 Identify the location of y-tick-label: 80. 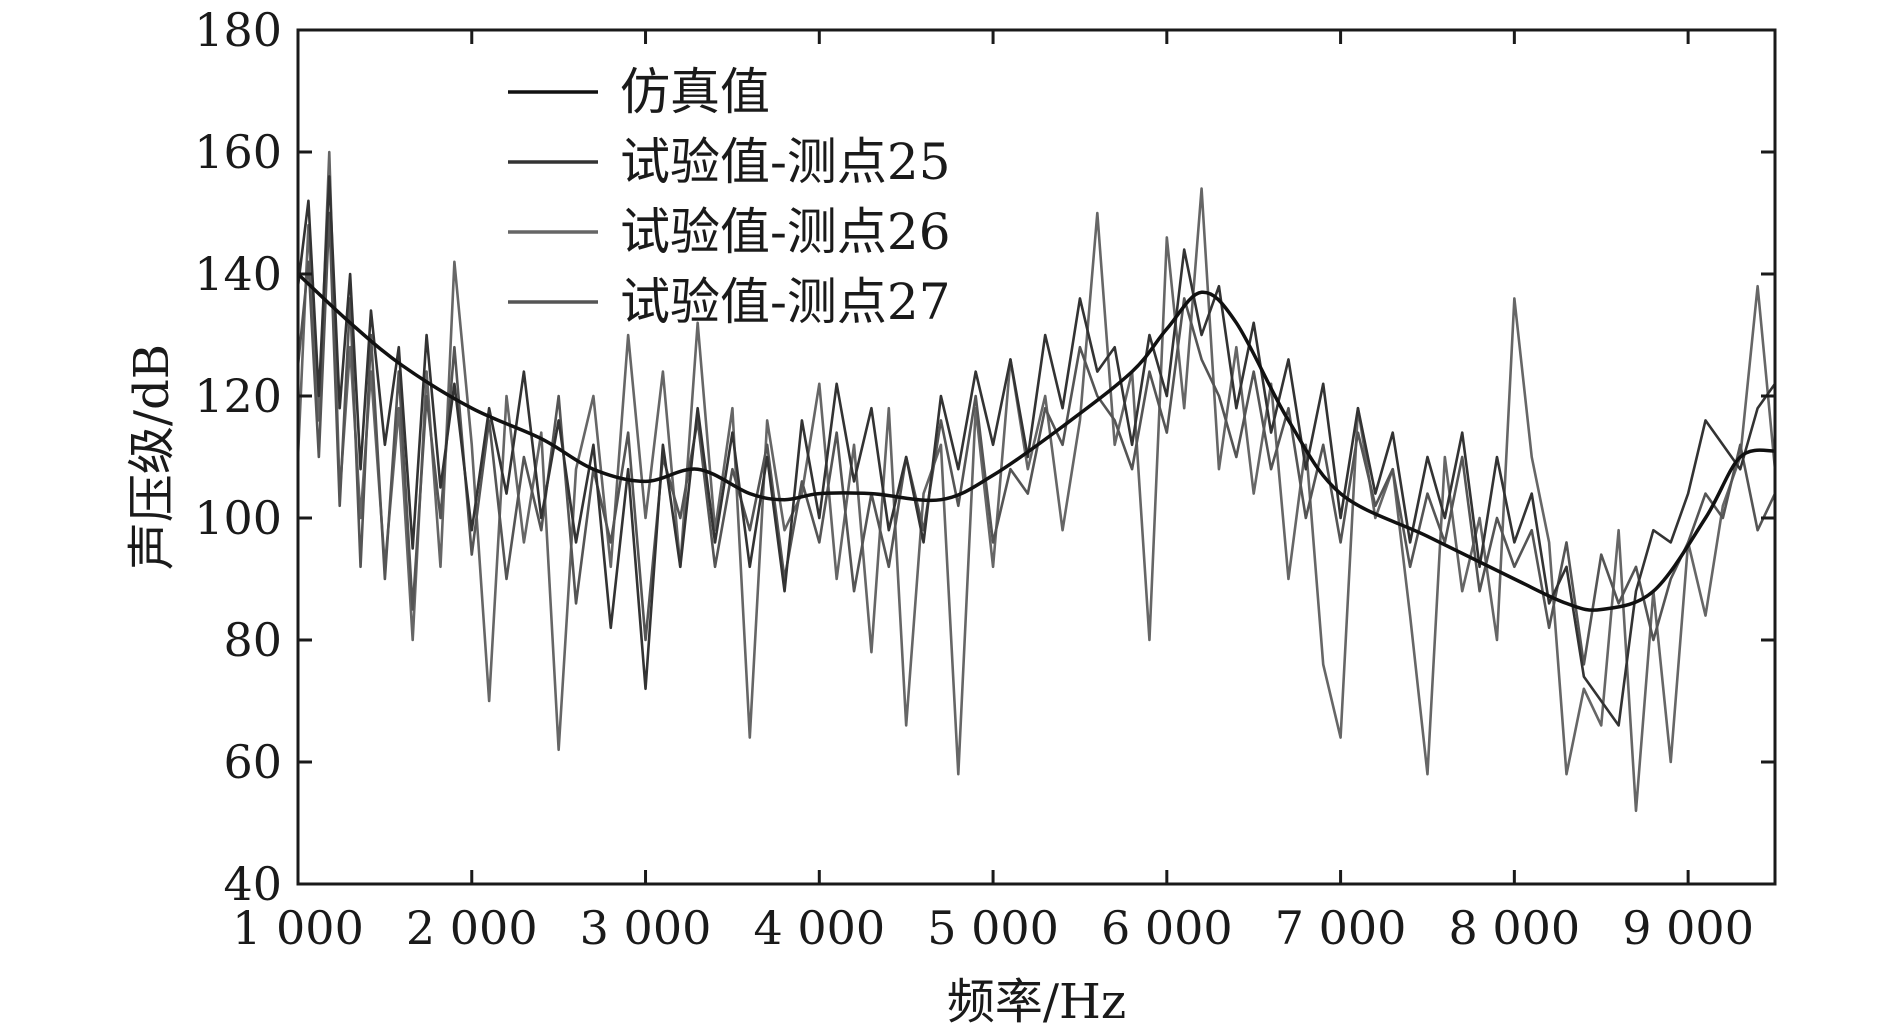
(252, 640).